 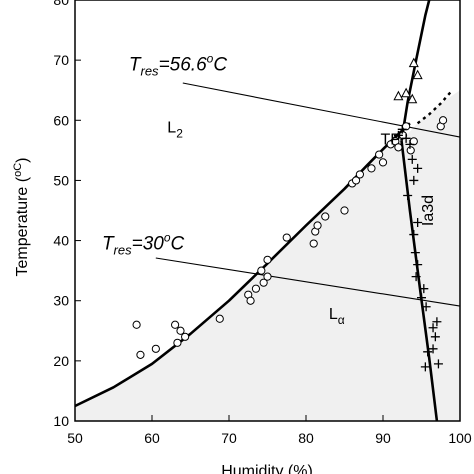 I want to click on x-tick-label: 60, so click(x=152, y=438).